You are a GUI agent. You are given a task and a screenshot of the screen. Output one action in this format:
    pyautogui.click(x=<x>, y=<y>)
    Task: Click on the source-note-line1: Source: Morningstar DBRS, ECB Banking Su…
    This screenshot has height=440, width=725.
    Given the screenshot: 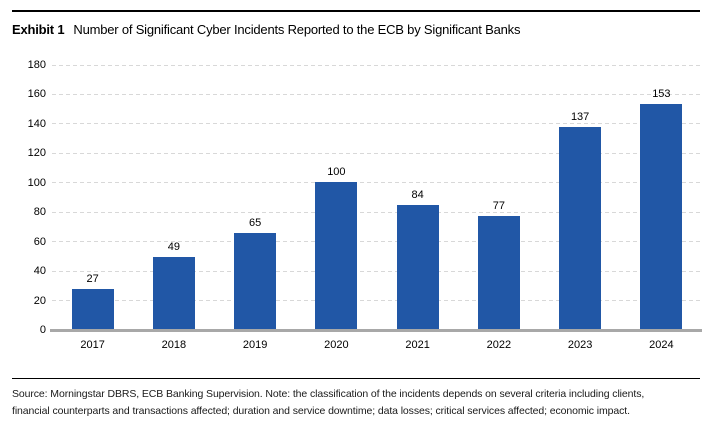 What is the action you would take?
    pyautogui.click(x=328, y=394)
    